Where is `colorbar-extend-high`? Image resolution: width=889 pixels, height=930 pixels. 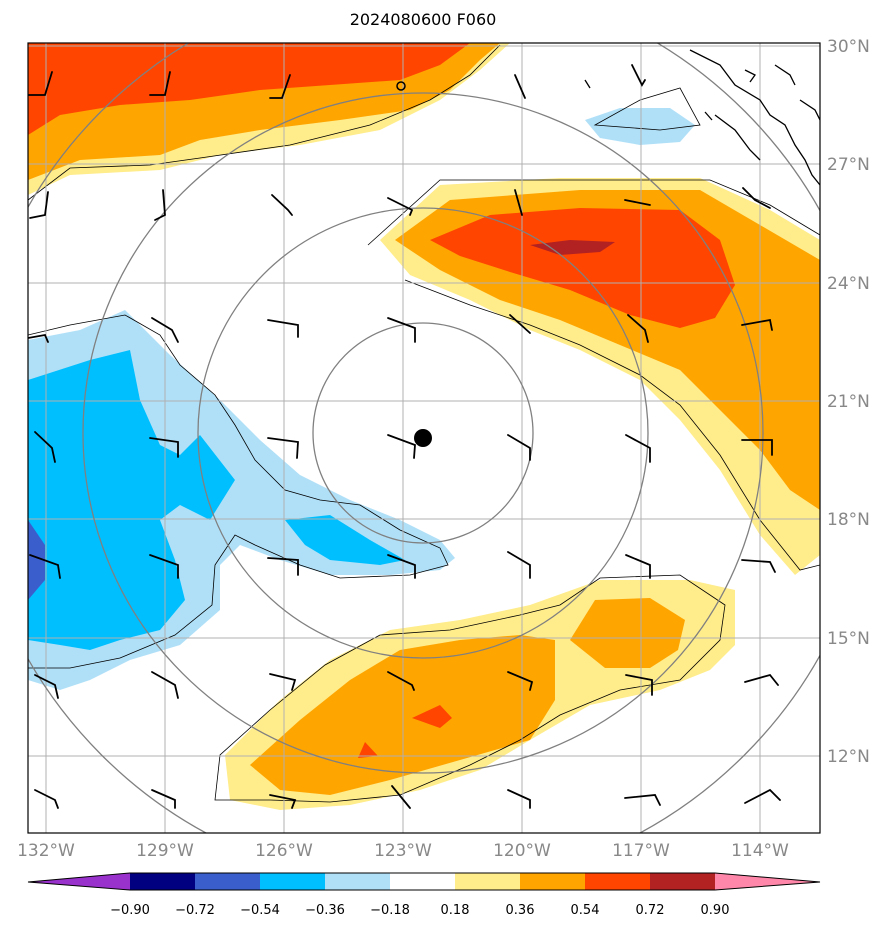 colorbar-extend-high is located at coordinates (767, 881).